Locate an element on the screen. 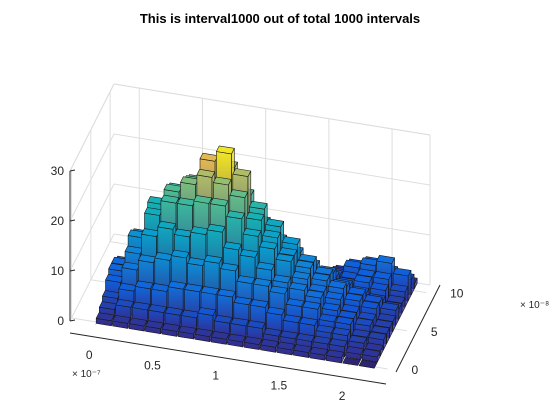 Image resolution: width=560 pixels, height=420 pixels. x-axis-exponent: × 10⁻⁷ is located at coordinates (86, 374).